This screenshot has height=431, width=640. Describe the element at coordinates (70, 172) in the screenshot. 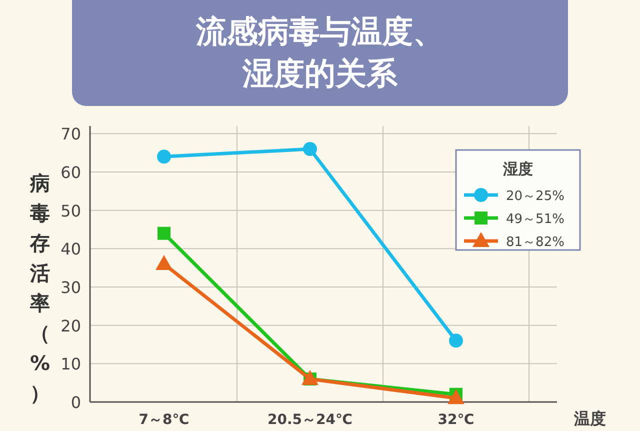

I see `y-tick-label: 60` at that location.